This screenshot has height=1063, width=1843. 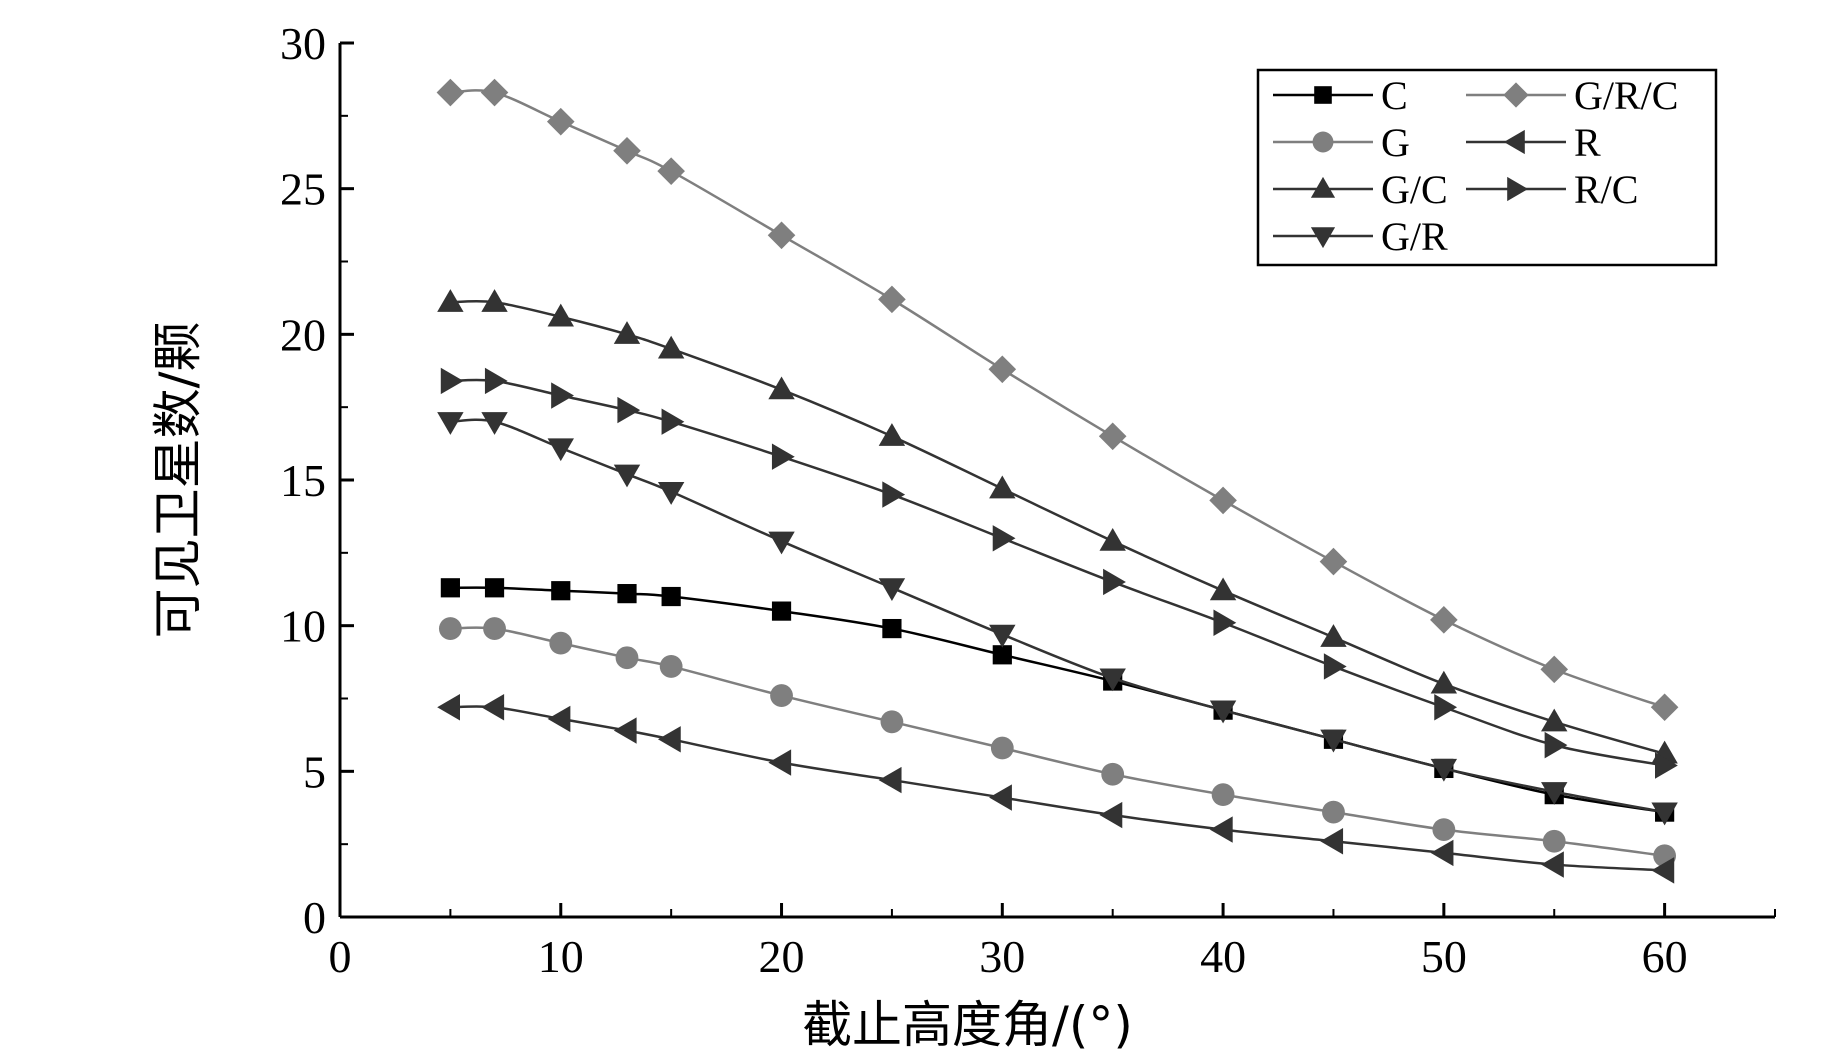 What do you see at coordinates (303, 626) in the screenshot?
I see `y-tick-label: 10` at bounding box center [303, 626].